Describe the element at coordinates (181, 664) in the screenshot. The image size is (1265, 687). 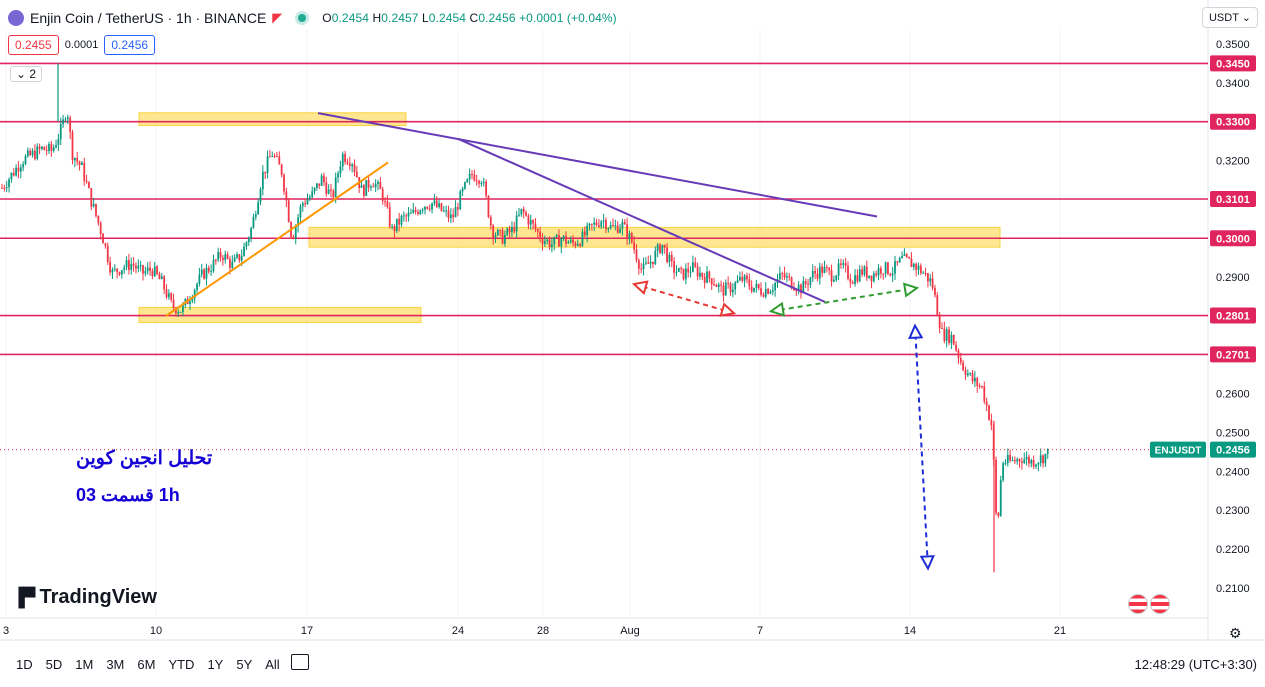
I see `range-ytd: YTD` at that location.